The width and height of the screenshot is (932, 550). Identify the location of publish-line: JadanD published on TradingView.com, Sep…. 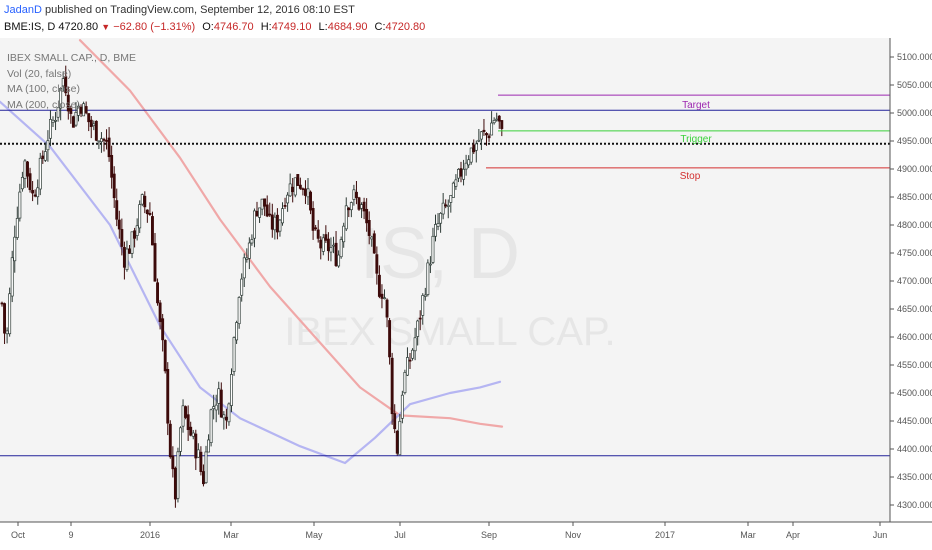
(179, 10).